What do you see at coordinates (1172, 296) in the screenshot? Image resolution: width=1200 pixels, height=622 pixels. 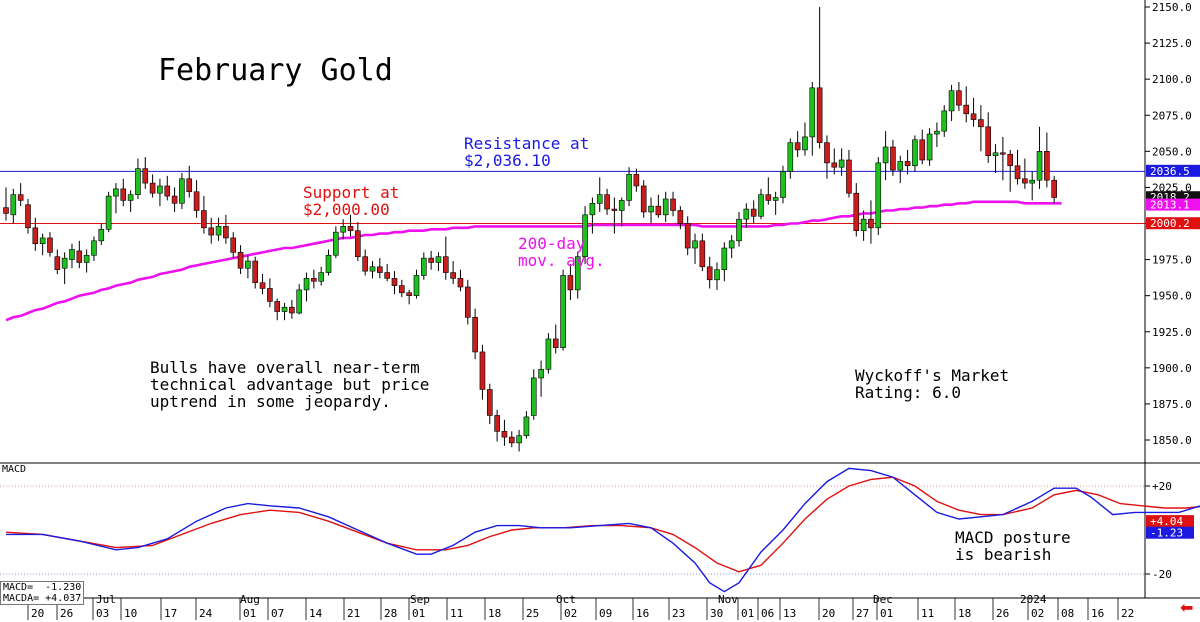 I see `y-tick-label: 1950.0` at bounding box center [1172, 296].